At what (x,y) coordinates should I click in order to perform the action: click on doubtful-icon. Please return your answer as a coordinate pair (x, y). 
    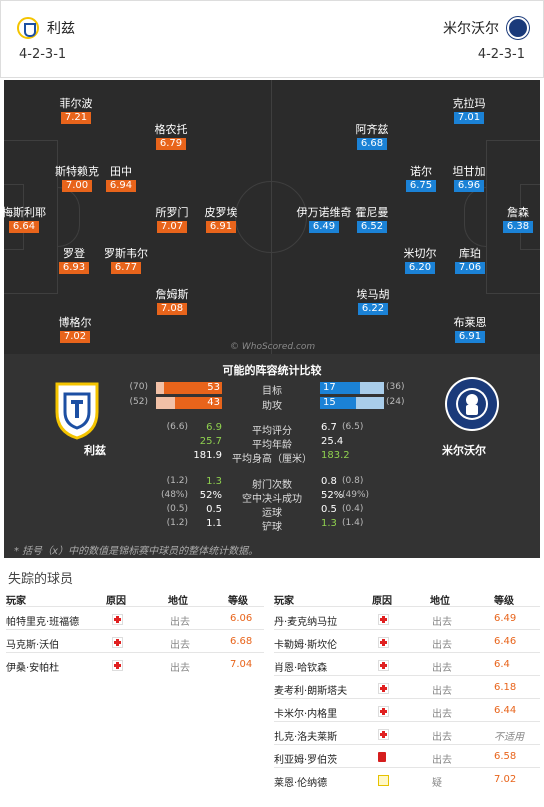
    Looking at the image, I should click on (383, 780).